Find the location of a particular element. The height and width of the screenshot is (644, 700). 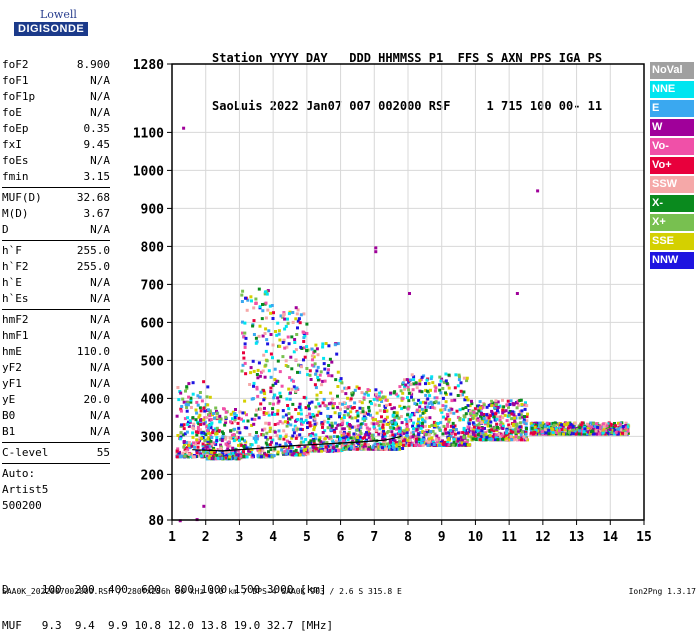

x-tick-label: 5 is located at coordinates (307, 537).